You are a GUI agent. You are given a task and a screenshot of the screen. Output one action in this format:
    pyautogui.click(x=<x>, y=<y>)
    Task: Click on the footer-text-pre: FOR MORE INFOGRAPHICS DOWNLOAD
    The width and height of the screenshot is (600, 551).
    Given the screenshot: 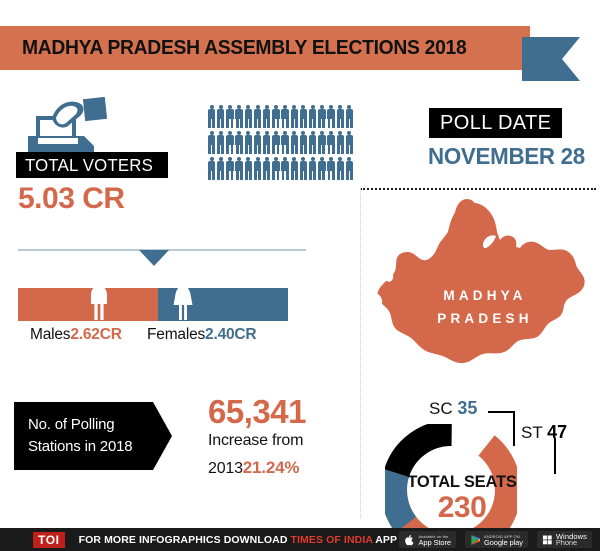 What is the action you would take?
    pyautogui.click(x=184, y=539)
    